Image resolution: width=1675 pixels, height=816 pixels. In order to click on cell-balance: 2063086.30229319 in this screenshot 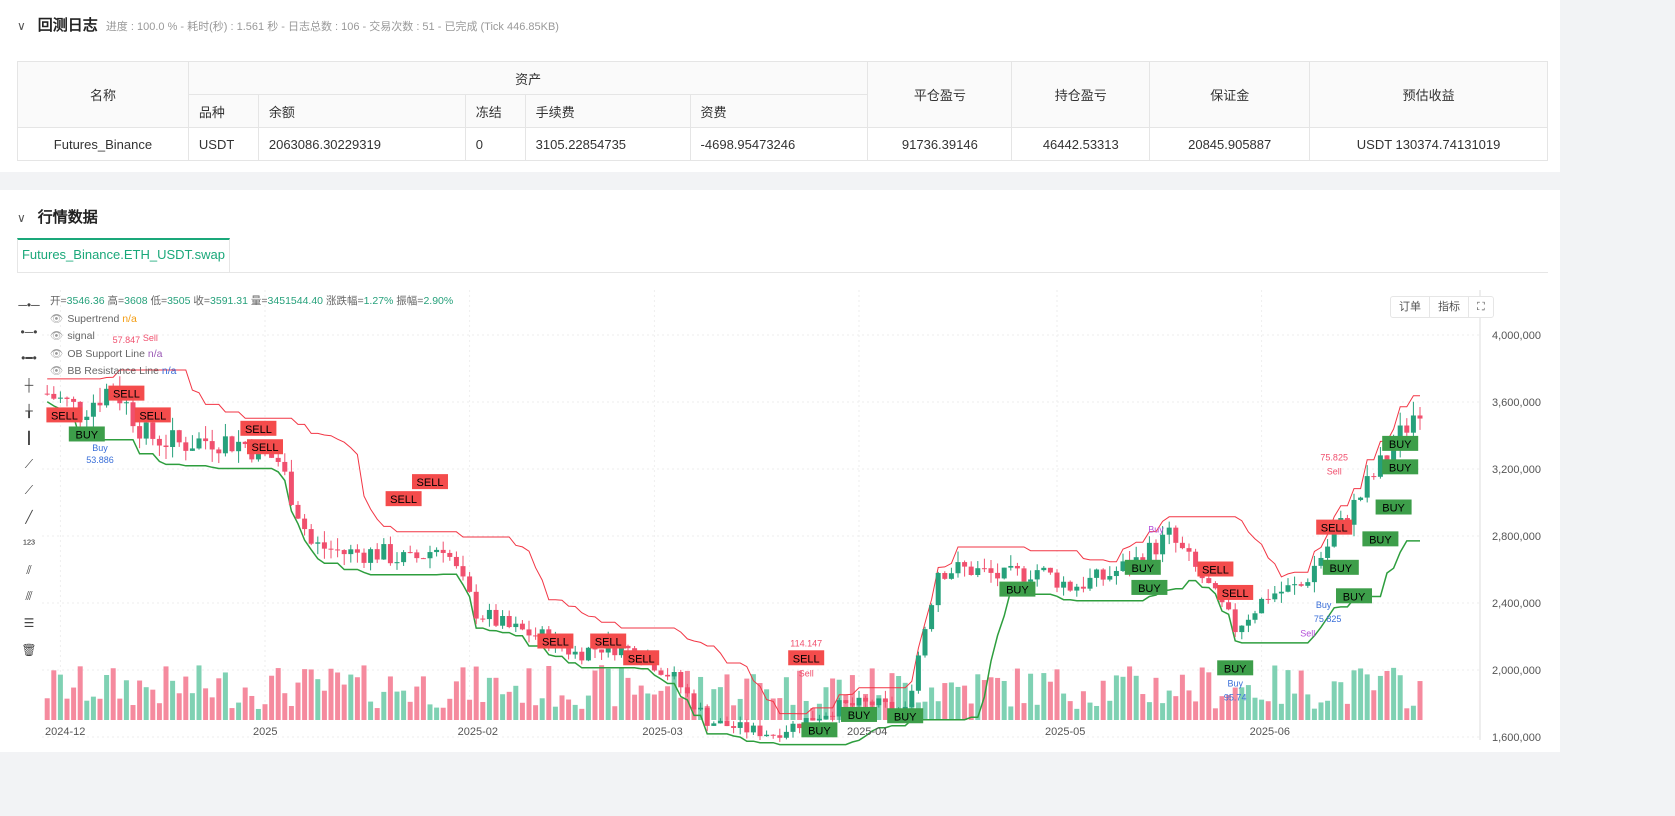, I will do `click(361, 144)`.